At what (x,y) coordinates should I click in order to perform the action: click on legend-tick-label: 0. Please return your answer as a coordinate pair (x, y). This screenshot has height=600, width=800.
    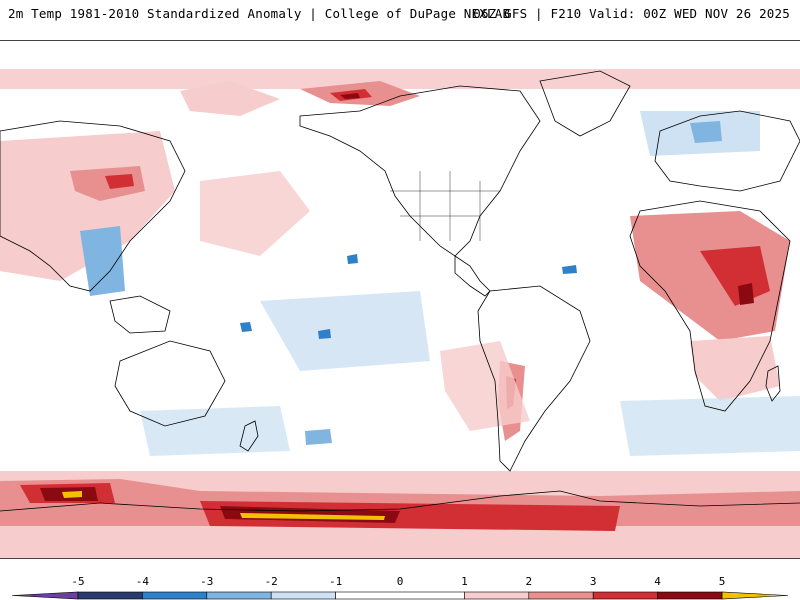
    Looking at the image, I should click on (400, 581).